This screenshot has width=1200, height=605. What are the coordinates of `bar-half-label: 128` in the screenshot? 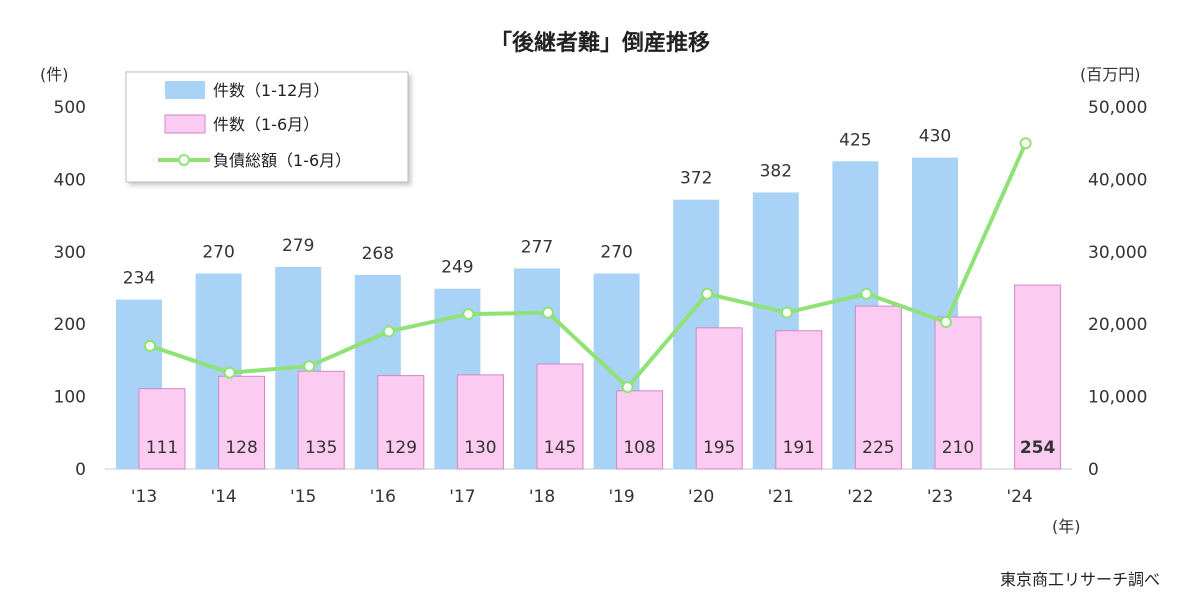 It's located at (241, 448).